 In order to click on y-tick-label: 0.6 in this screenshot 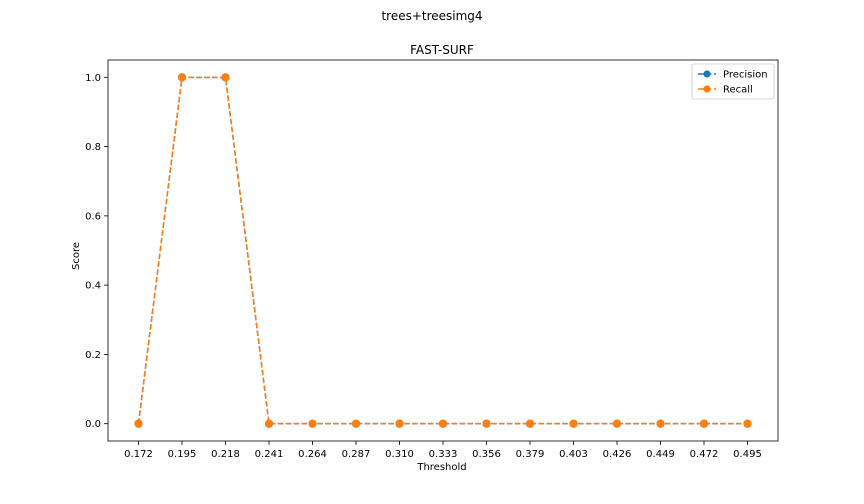, I will do `click(93, 216)`.